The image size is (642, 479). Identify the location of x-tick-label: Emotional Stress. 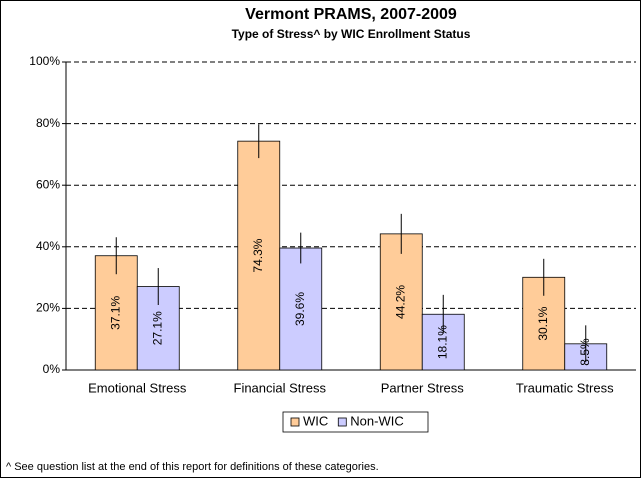
(137, 387).